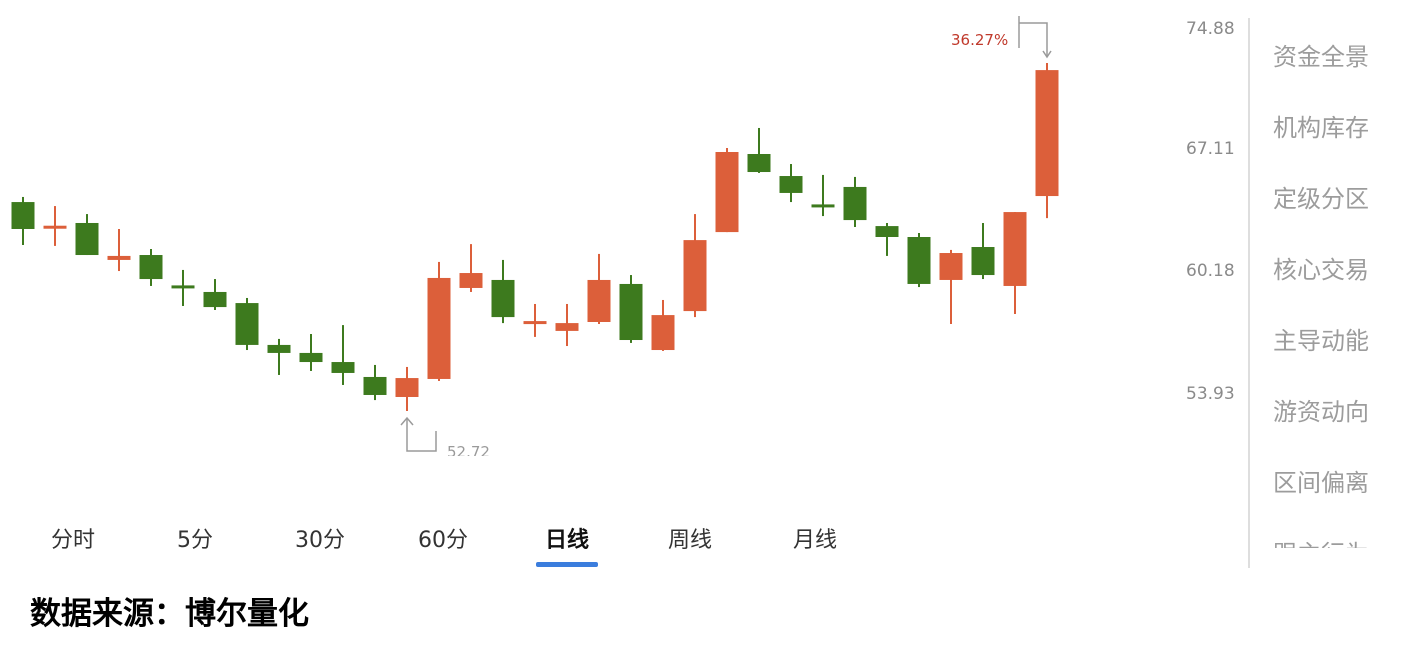  Describe the element at coordinates (1321, 128) in the screenshot. I see `menu-item-institution-inventory: 机构库存` at that location.